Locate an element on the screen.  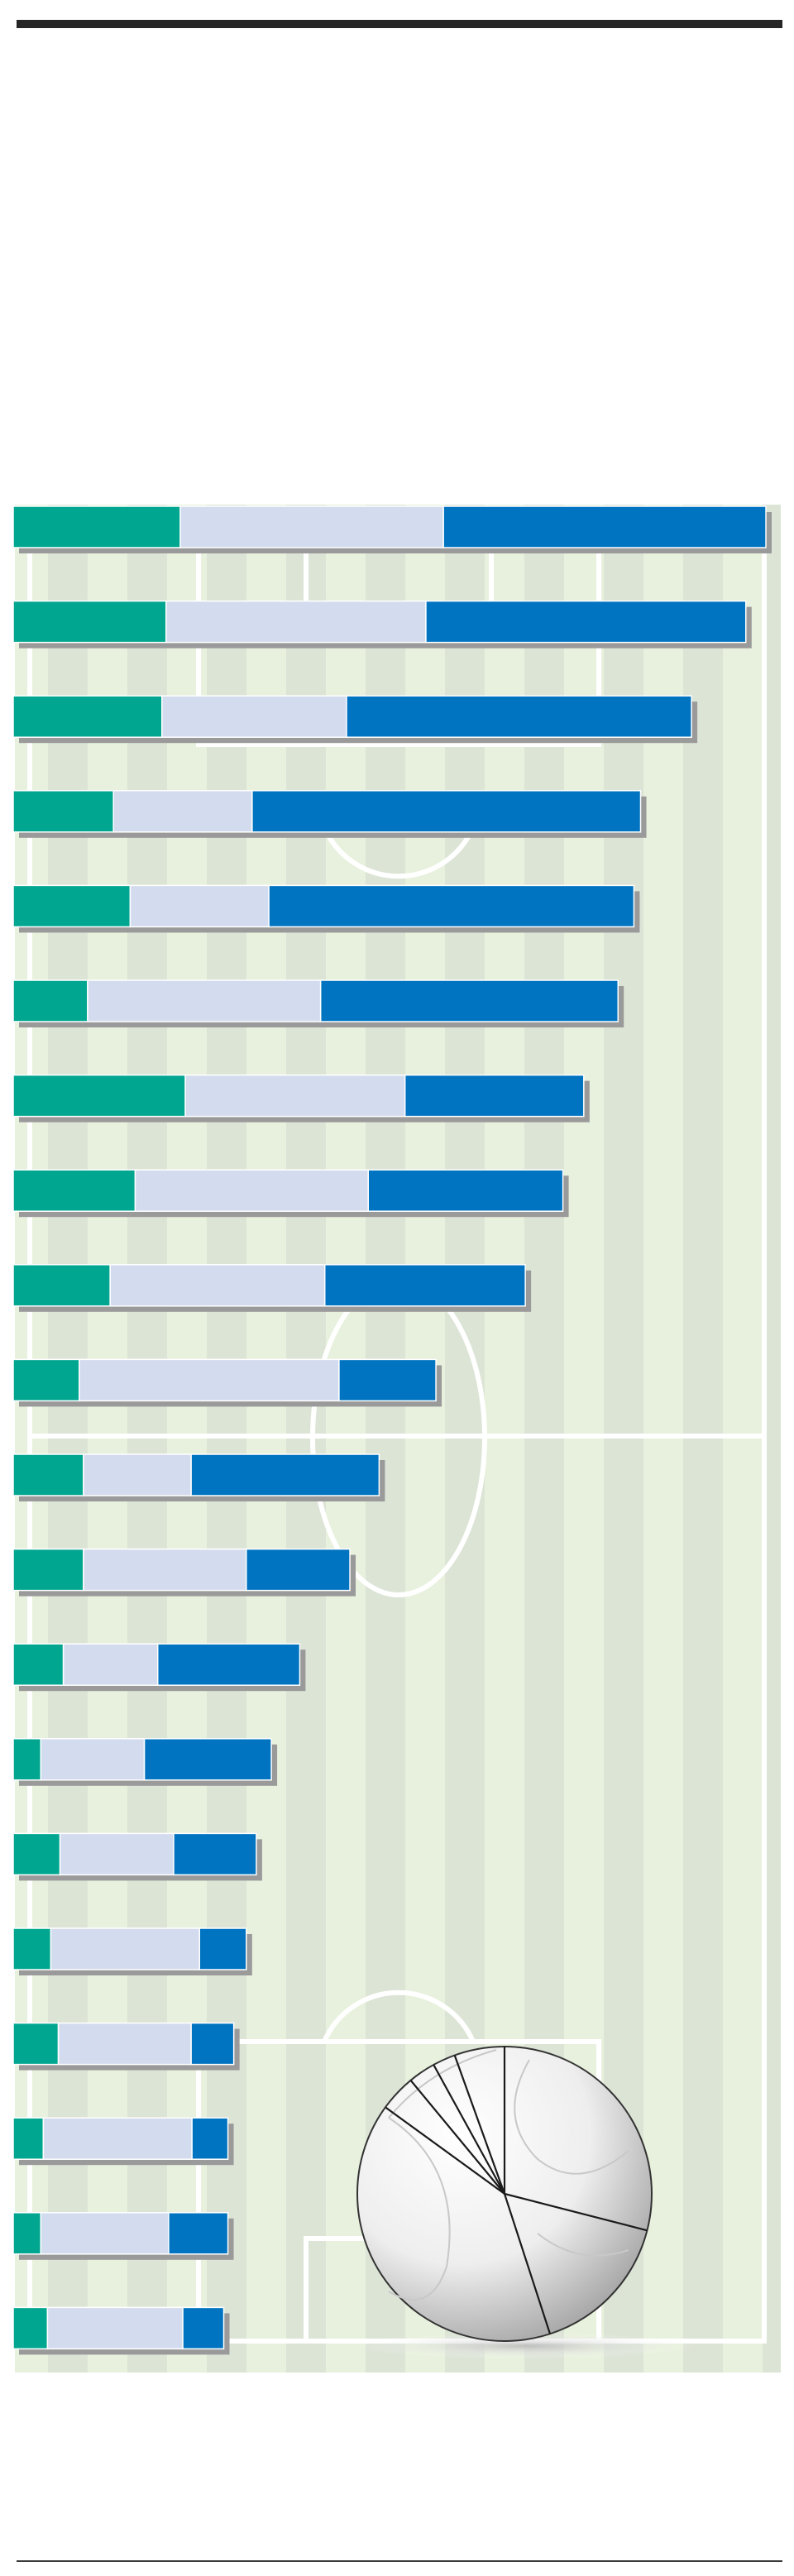
soccer-ball-icon is located at coordinates (525, 2202).